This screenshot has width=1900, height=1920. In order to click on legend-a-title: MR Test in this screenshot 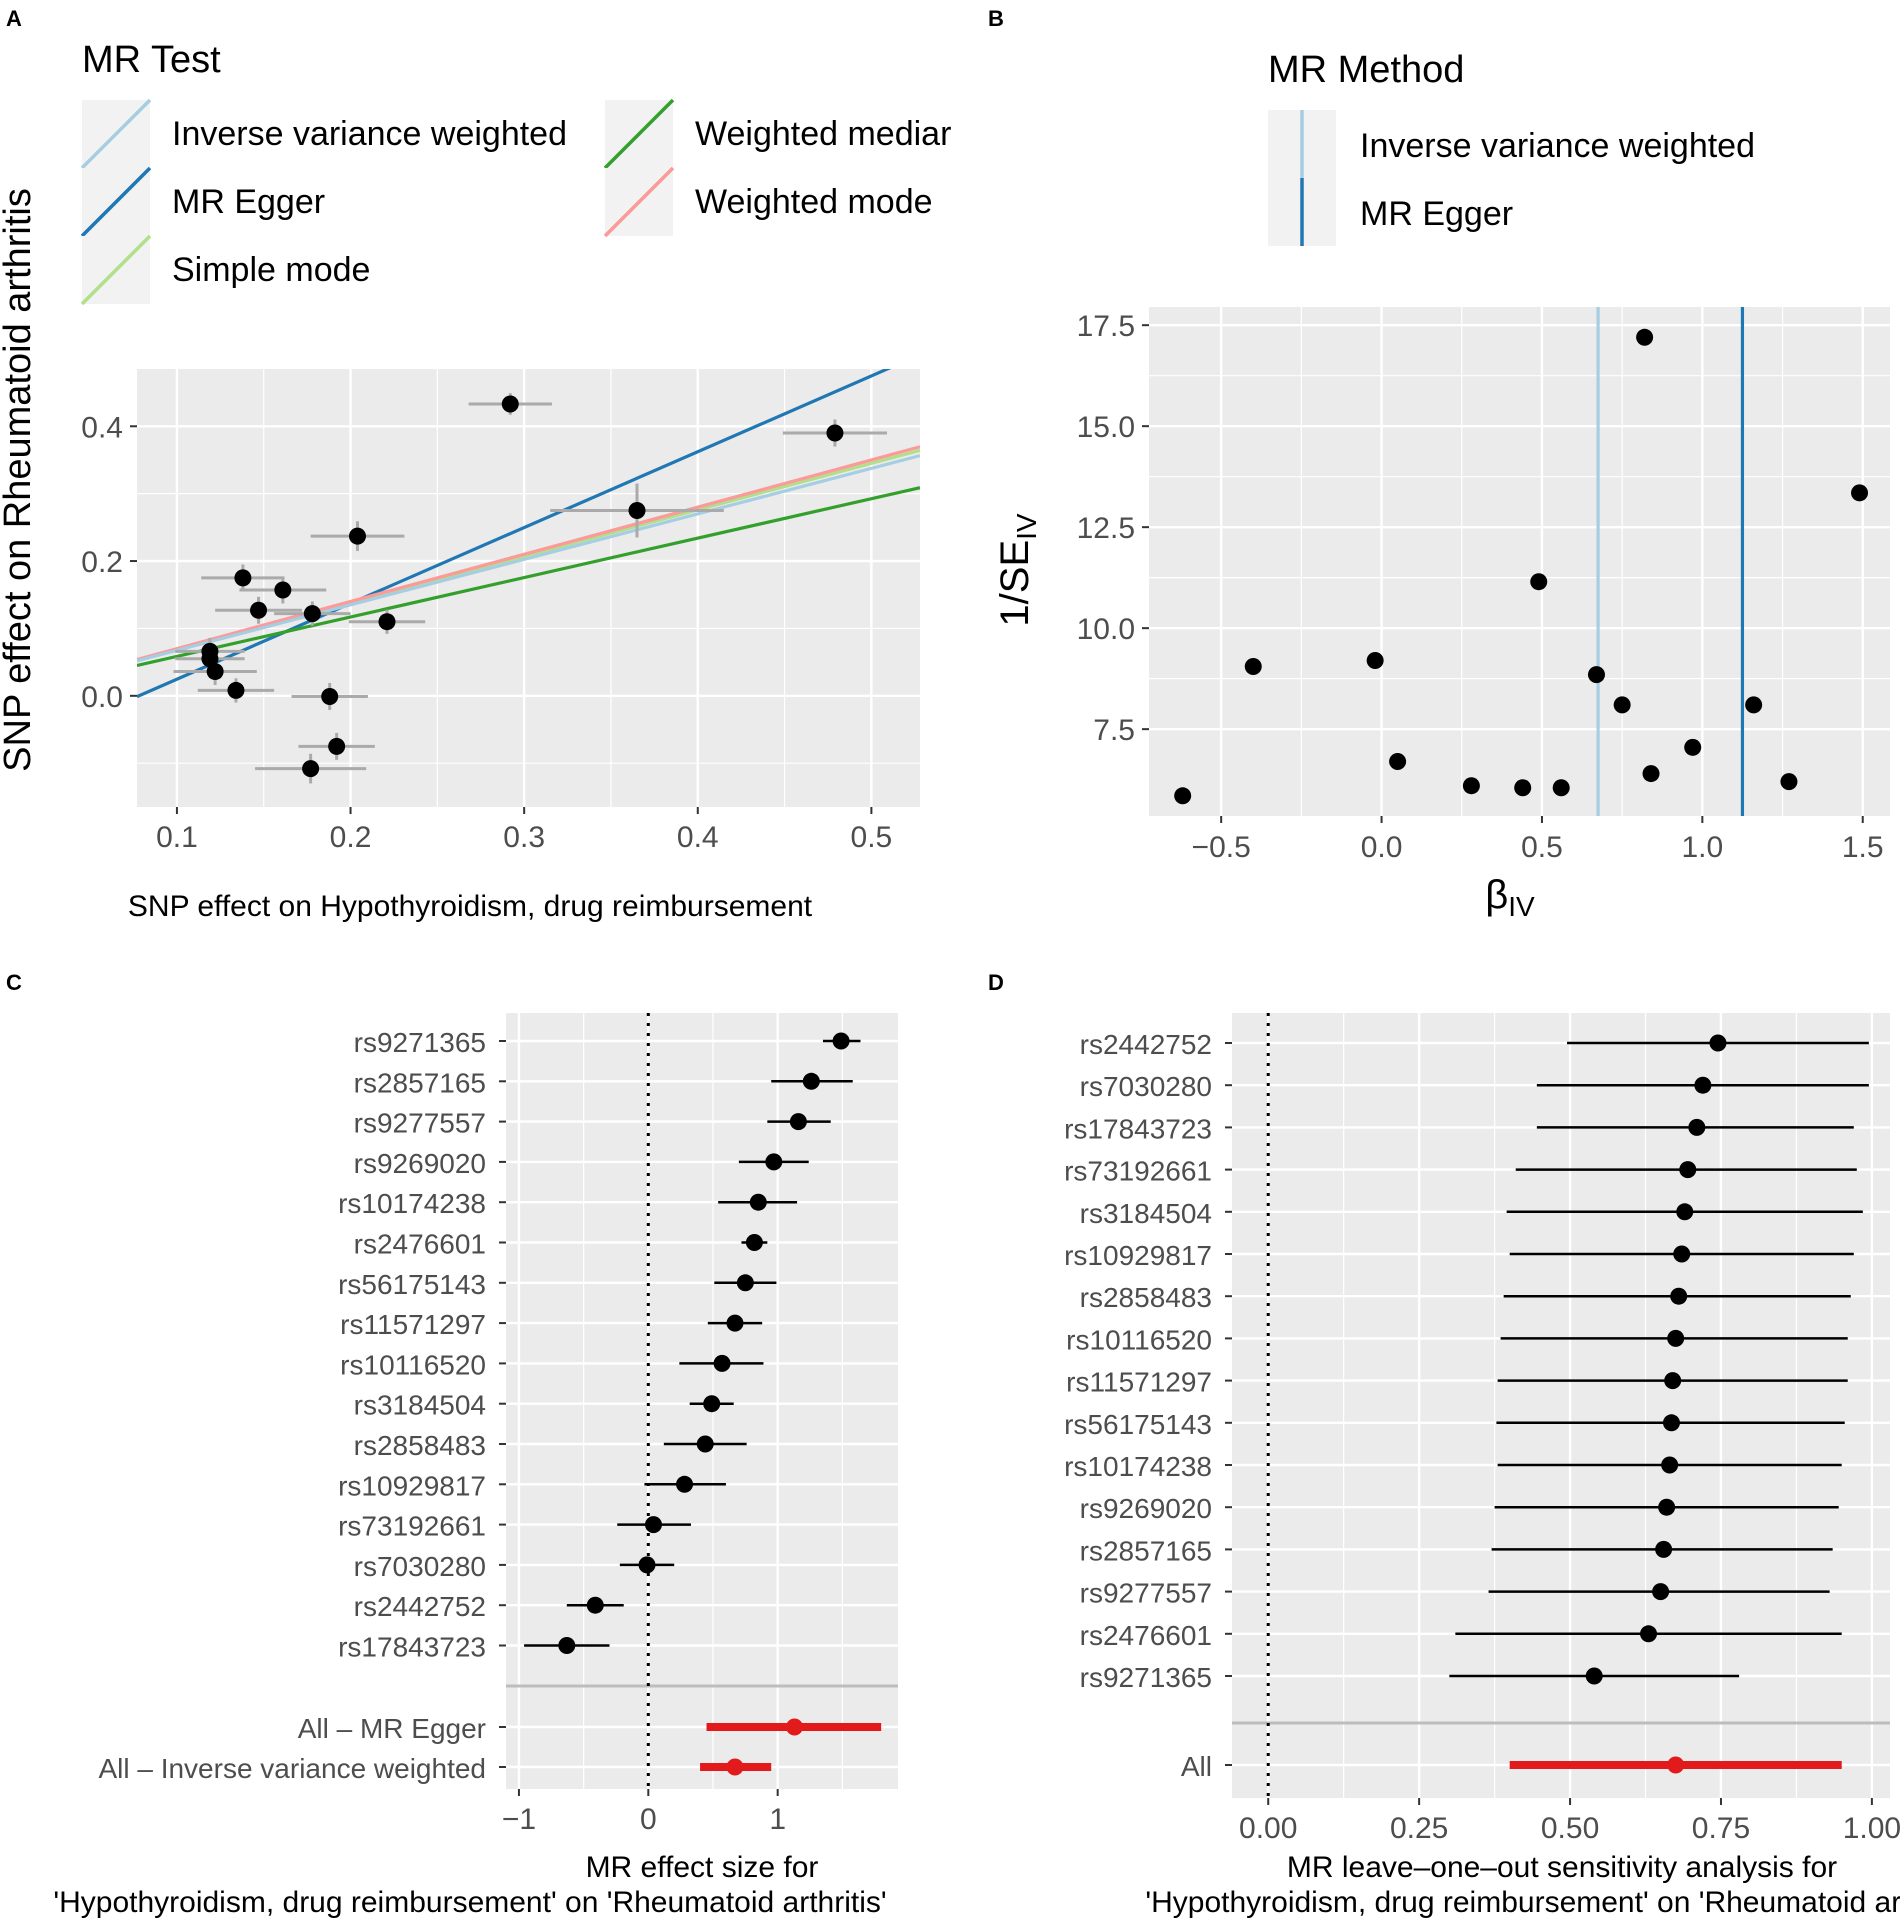, I will do `click(151, 60)`.